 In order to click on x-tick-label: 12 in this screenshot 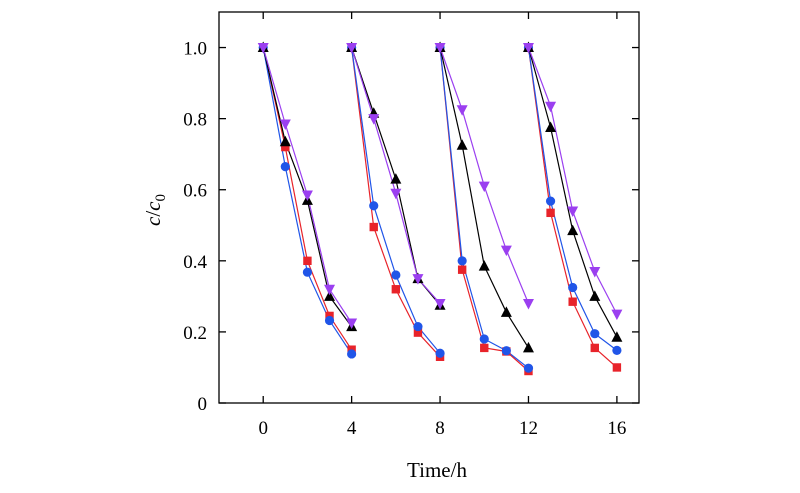, I will do `click(528, 428)`.